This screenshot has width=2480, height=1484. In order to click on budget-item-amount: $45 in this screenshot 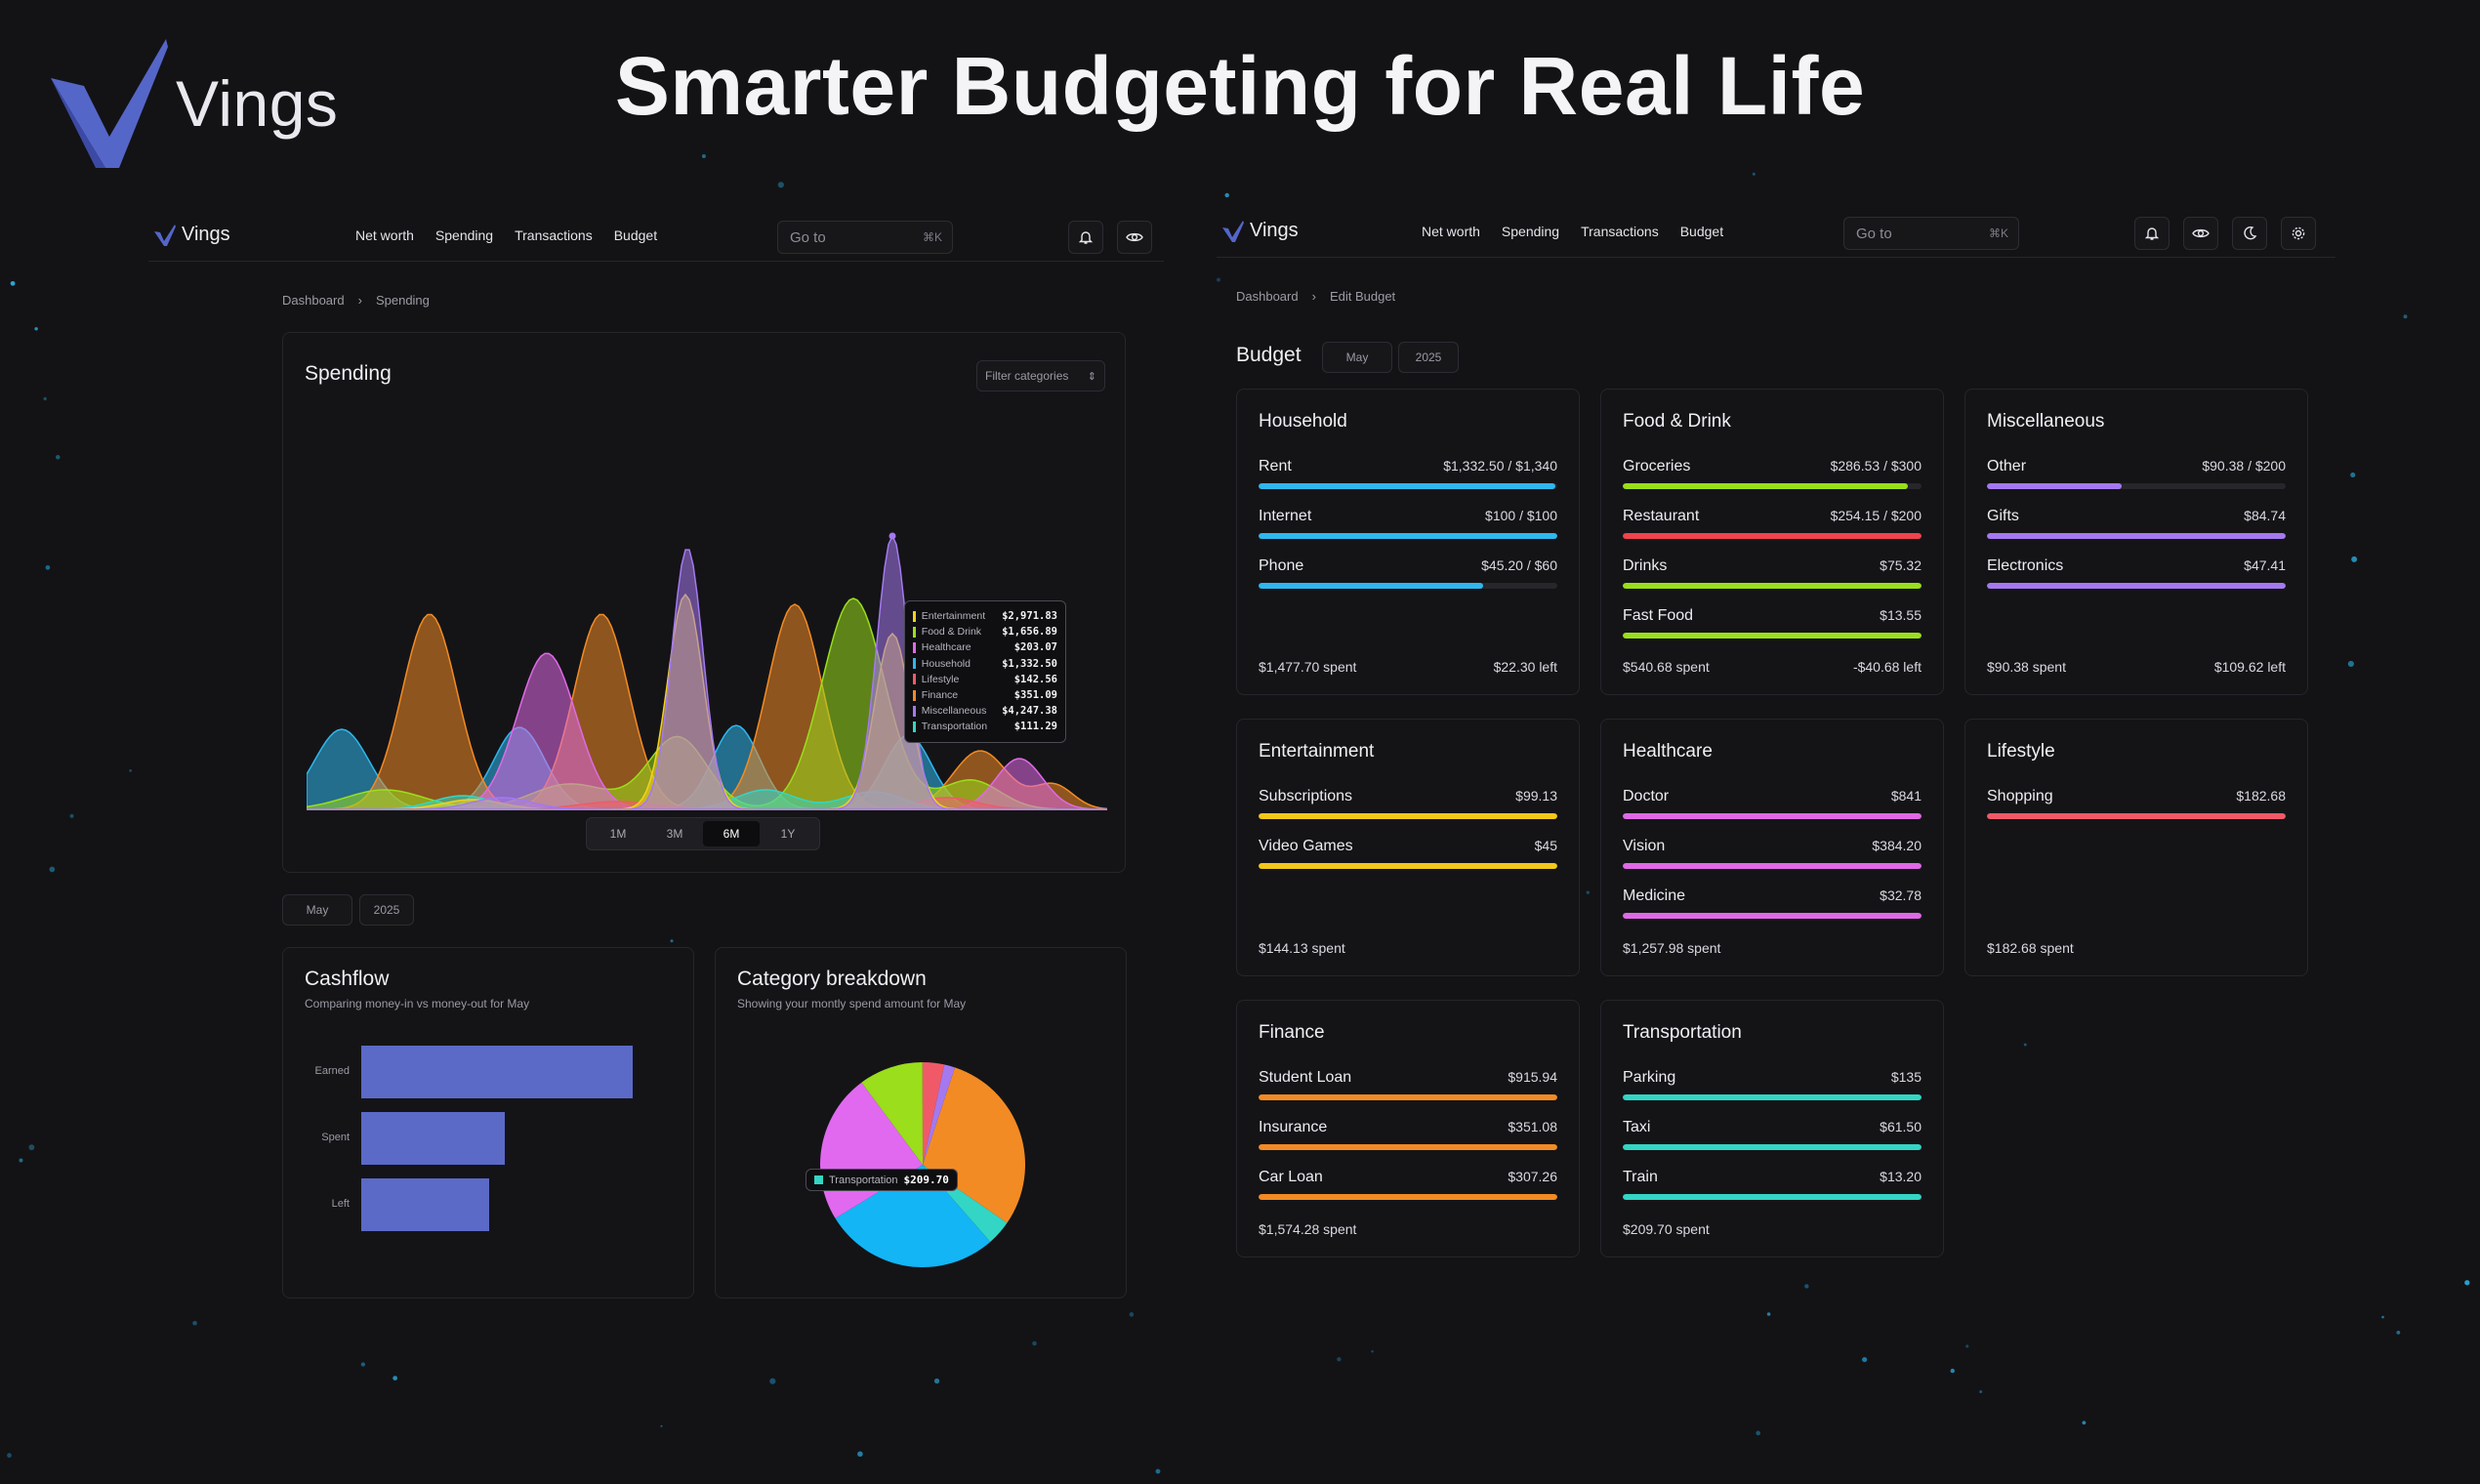, I will do `click(1545, 846)`.